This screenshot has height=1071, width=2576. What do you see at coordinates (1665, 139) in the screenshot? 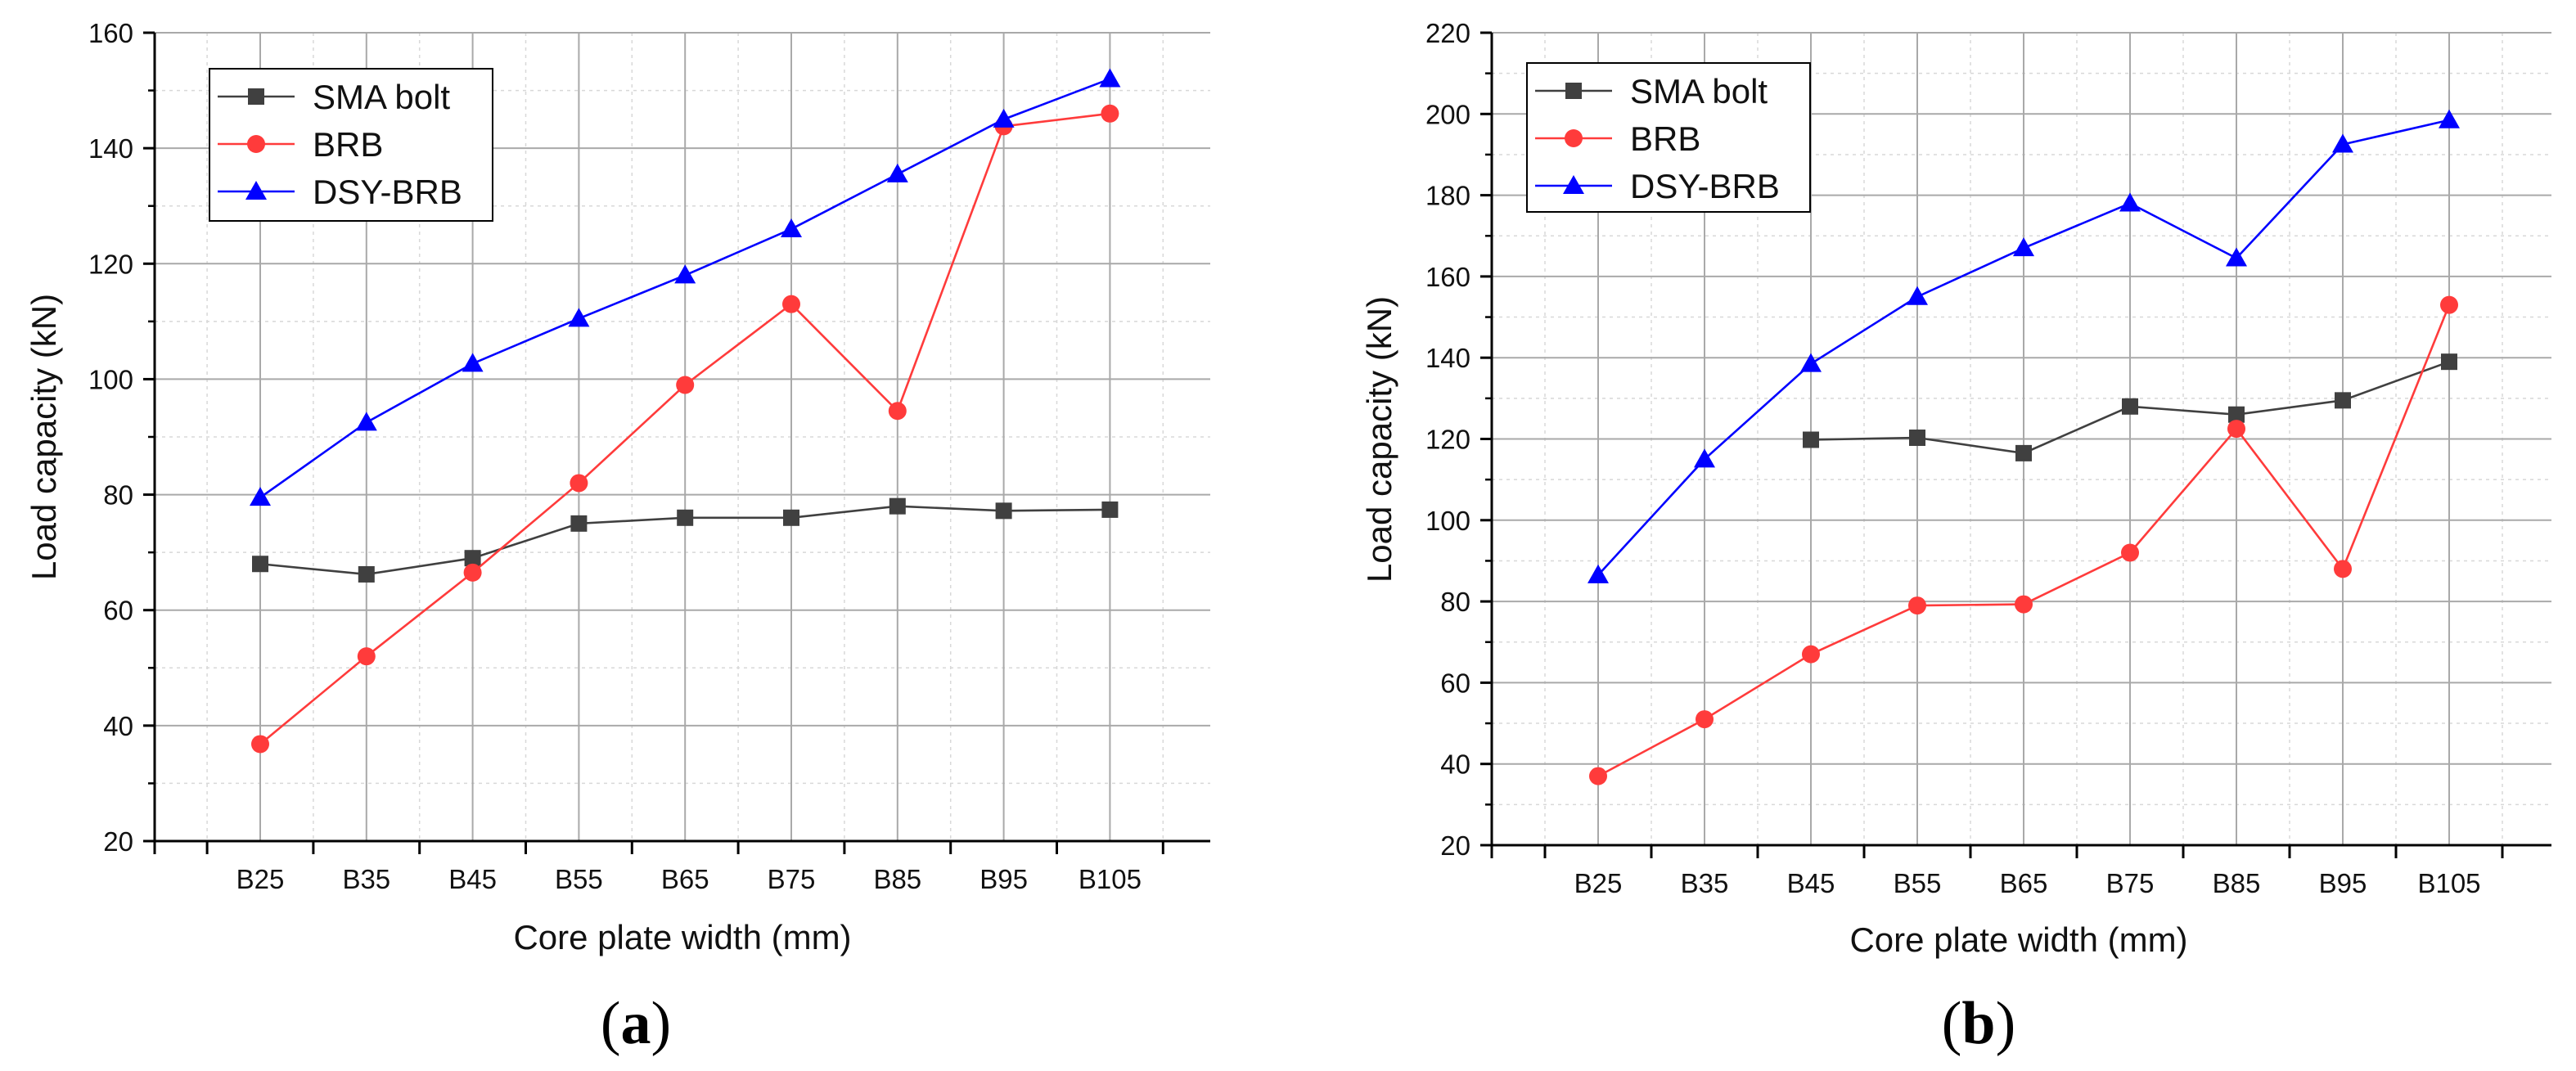
I see `legend-label: BRB` at bounding box center [1665, 139].